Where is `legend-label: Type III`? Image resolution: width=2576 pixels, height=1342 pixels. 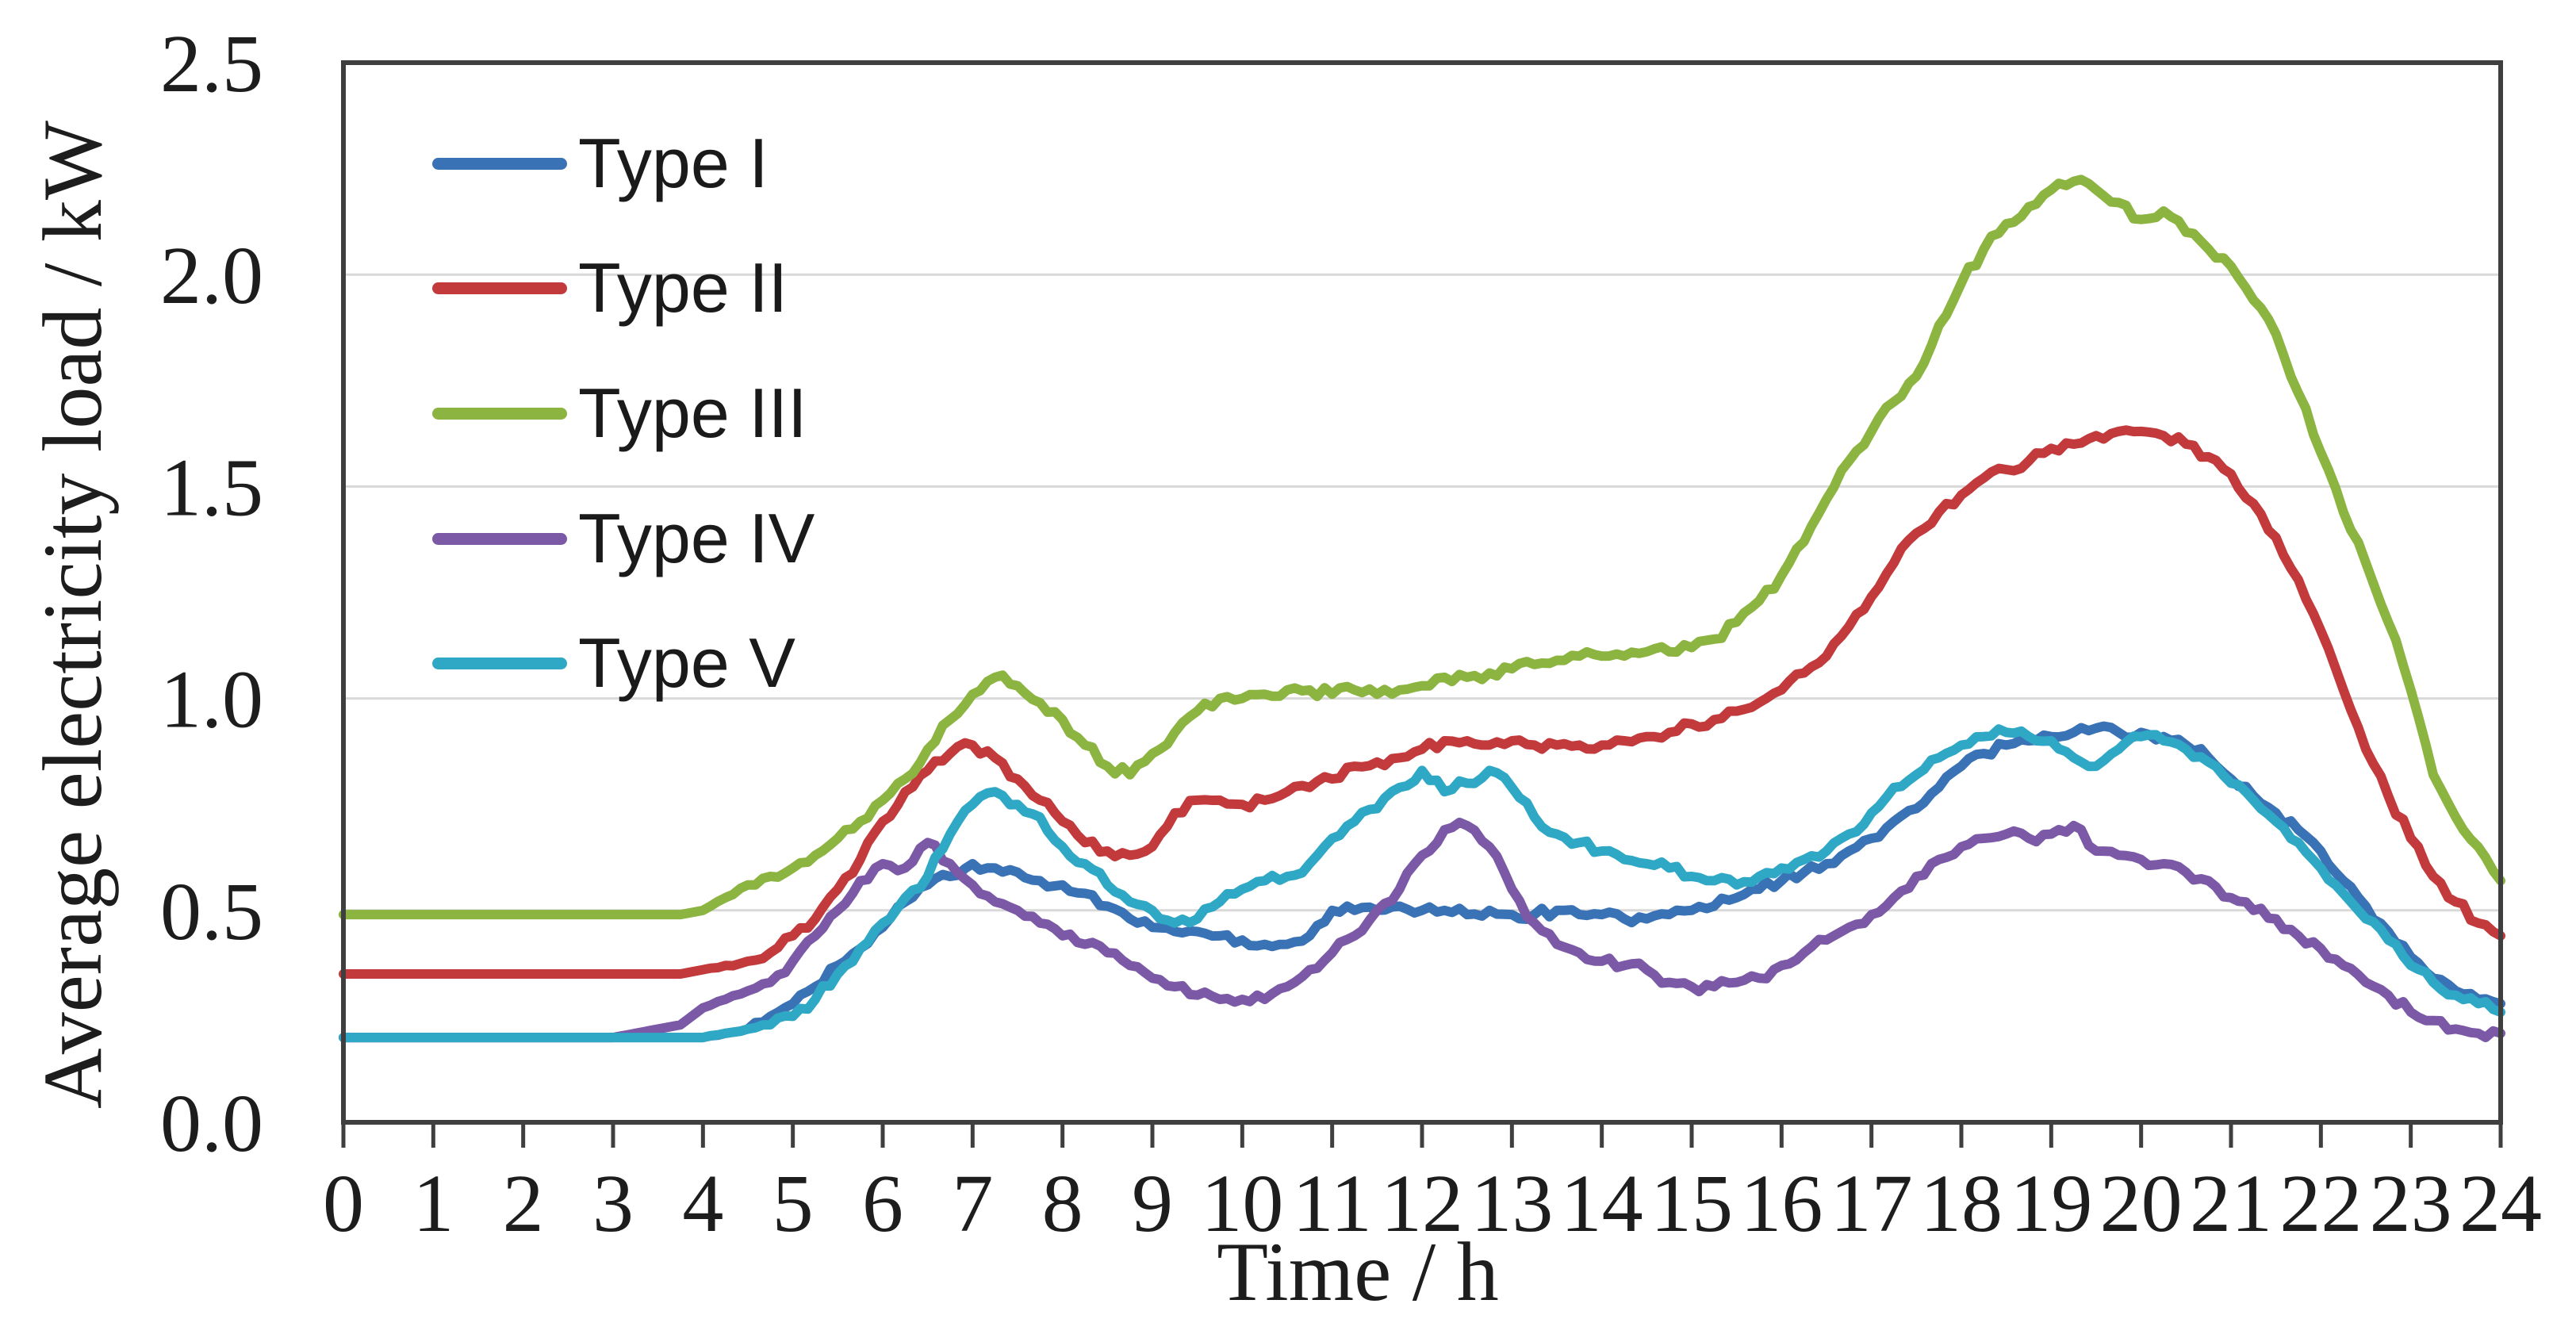
legend-label: Type III is located at coordinates (692, 413).